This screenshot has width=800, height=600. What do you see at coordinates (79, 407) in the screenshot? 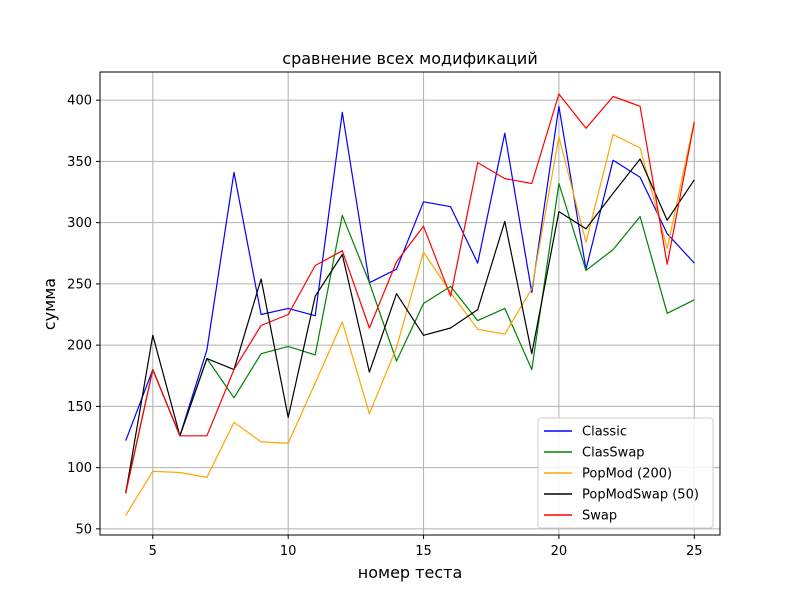
I see `y-tick-label: 150` at bounding box center [79, 407].